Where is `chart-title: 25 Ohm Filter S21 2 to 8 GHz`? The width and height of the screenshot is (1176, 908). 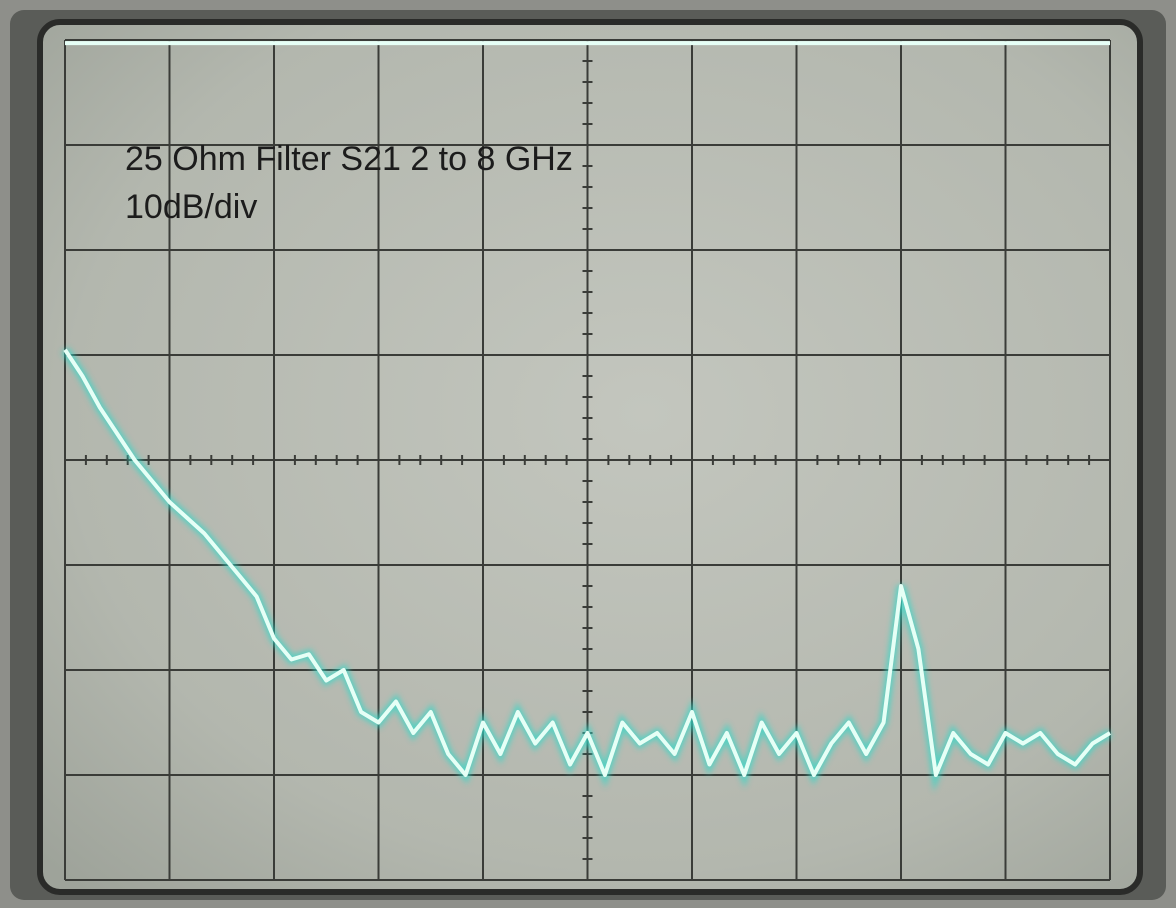
chart-title: 25 Ohm Filter S21 2 to 8 GHz is located at coordinates (349, 159).